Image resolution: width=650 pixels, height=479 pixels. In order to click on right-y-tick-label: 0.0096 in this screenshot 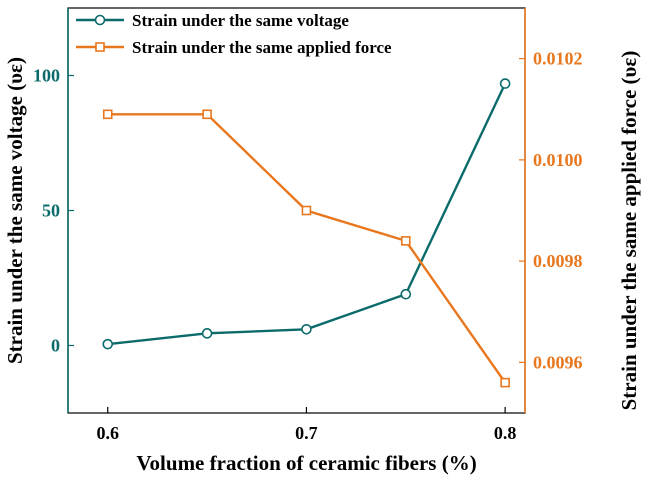, I will do `click(558, 362)`.